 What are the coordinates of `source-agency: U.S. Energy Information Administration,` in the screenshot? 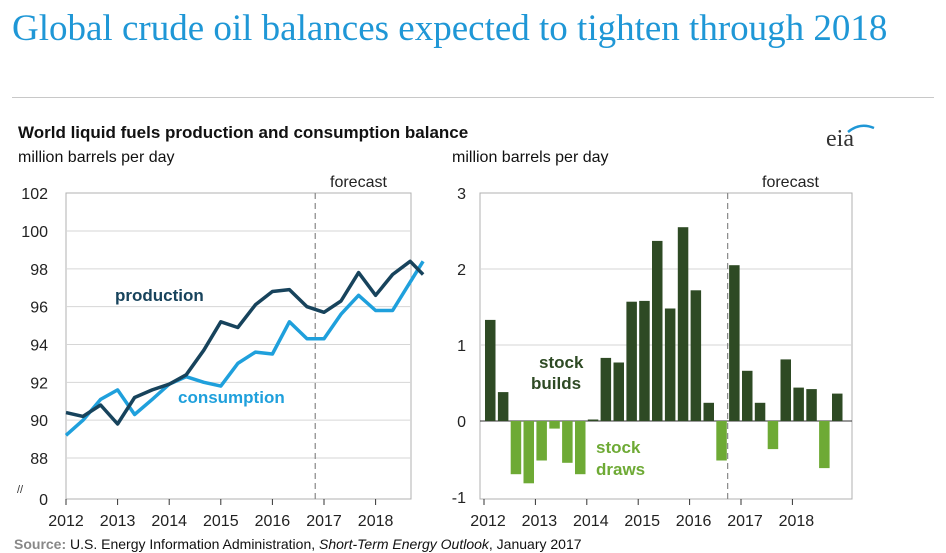 It's located at (193, 544).